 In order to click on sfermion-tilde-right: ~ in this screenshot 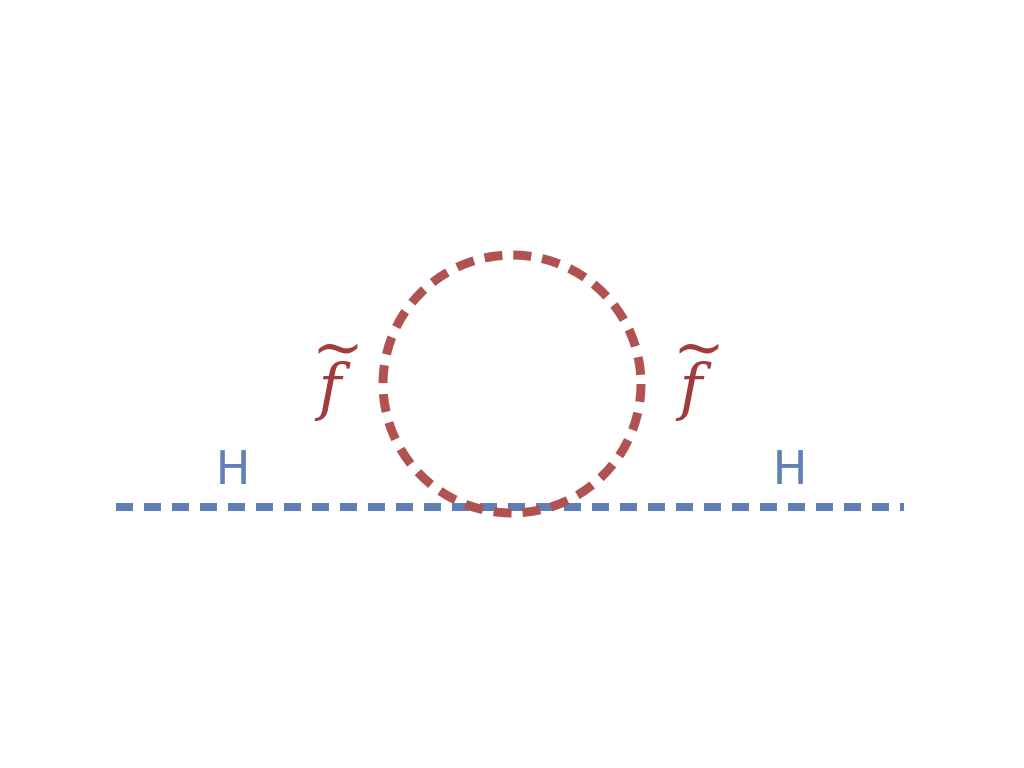, I will do `click(699, 346)`.